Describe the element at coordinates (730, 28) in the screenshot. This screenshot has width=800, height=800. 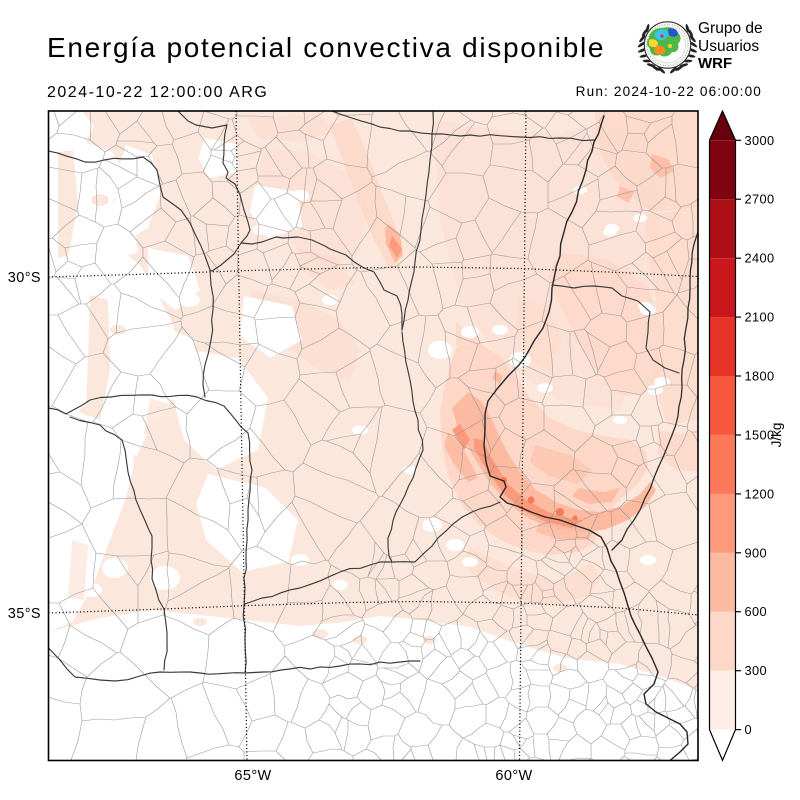
I see `svg-text: Grupo de` at that location.